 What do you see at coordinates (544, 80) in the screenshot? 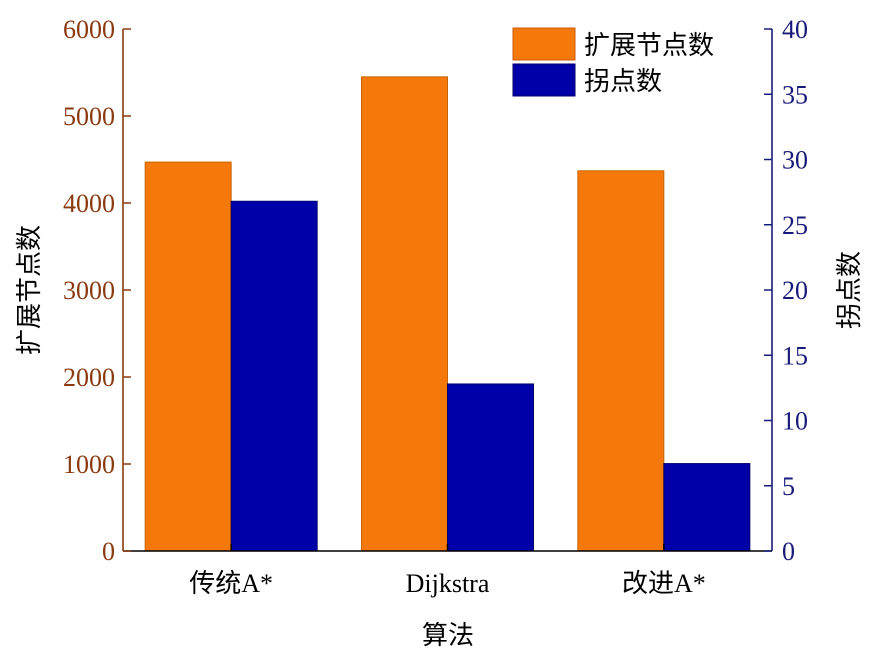
I see `legend-swatch-turning-points` at bounding box center [544, 80].